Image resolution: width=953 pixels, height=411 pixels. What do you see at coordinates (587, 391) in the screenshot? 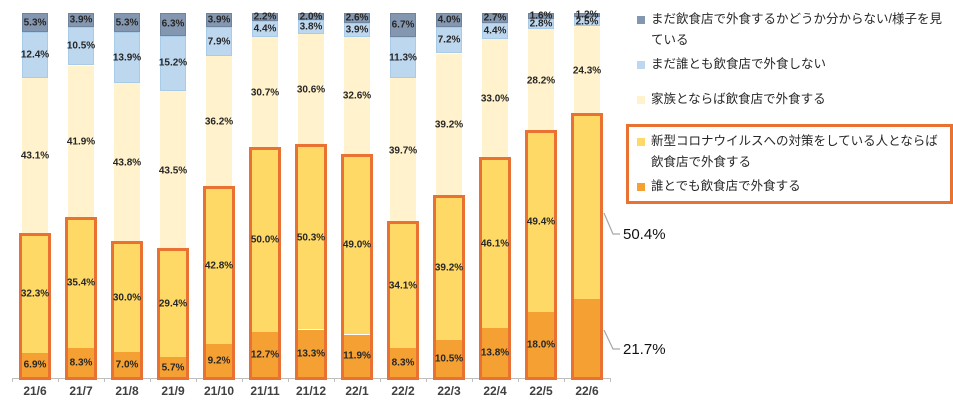
I see `x-axis-label: 22/6` at bounding box center [587, 391].